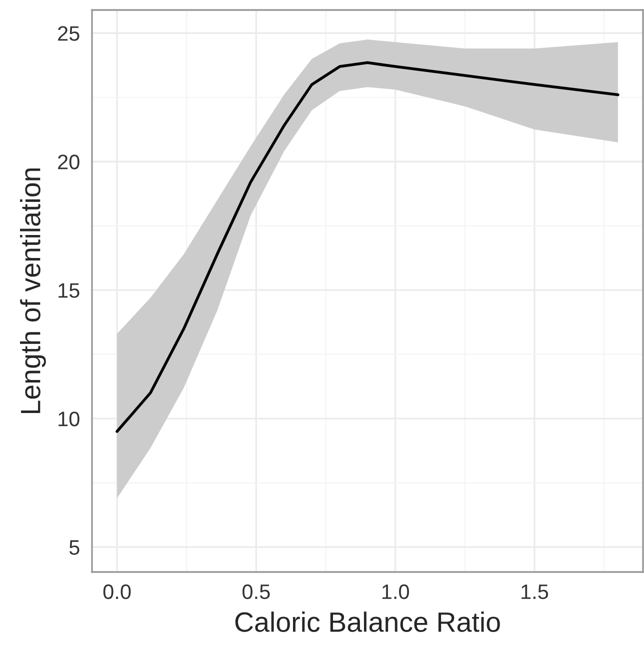 The width and height of the screenshot is (644, 648). What do you see at coordinates (367, 622) in the screenshot?
I see `x-axis-title: Caloric Balance Ratio` at bounding box center [367, 622].